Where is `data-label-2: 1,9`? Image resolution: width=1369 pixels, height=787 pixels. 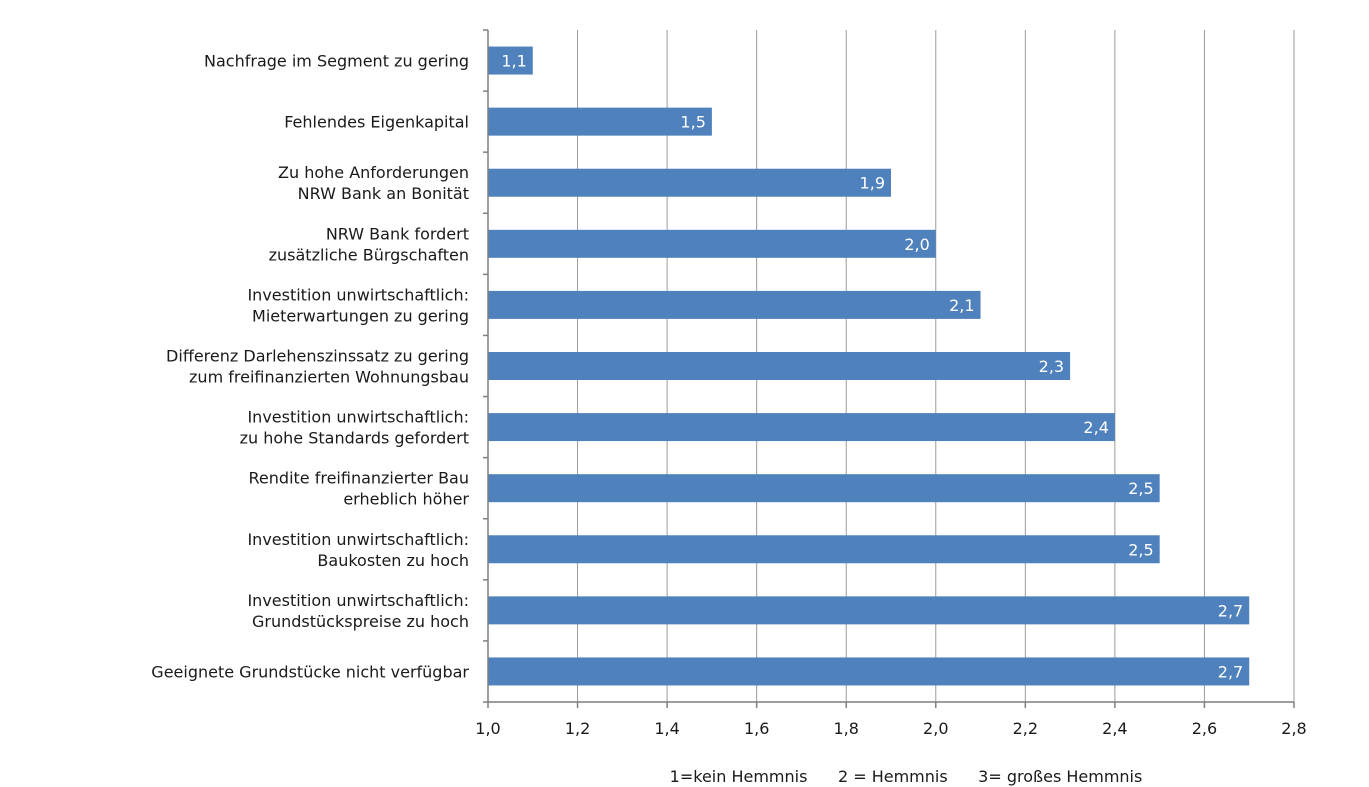
data-label-2: 1,9 is located at coordinates (872, 183).